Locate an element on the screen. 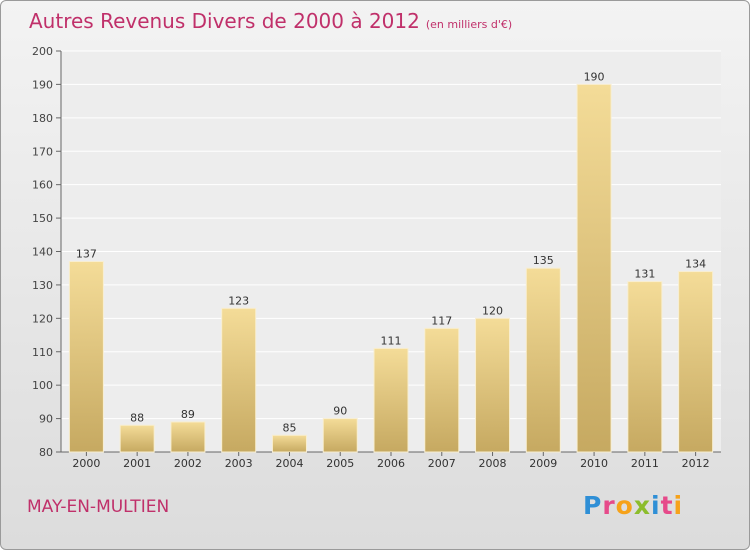 The height and width of the screenshot is (550, 750). x-tick-label: 2009 is located at coordinates (543, 463).